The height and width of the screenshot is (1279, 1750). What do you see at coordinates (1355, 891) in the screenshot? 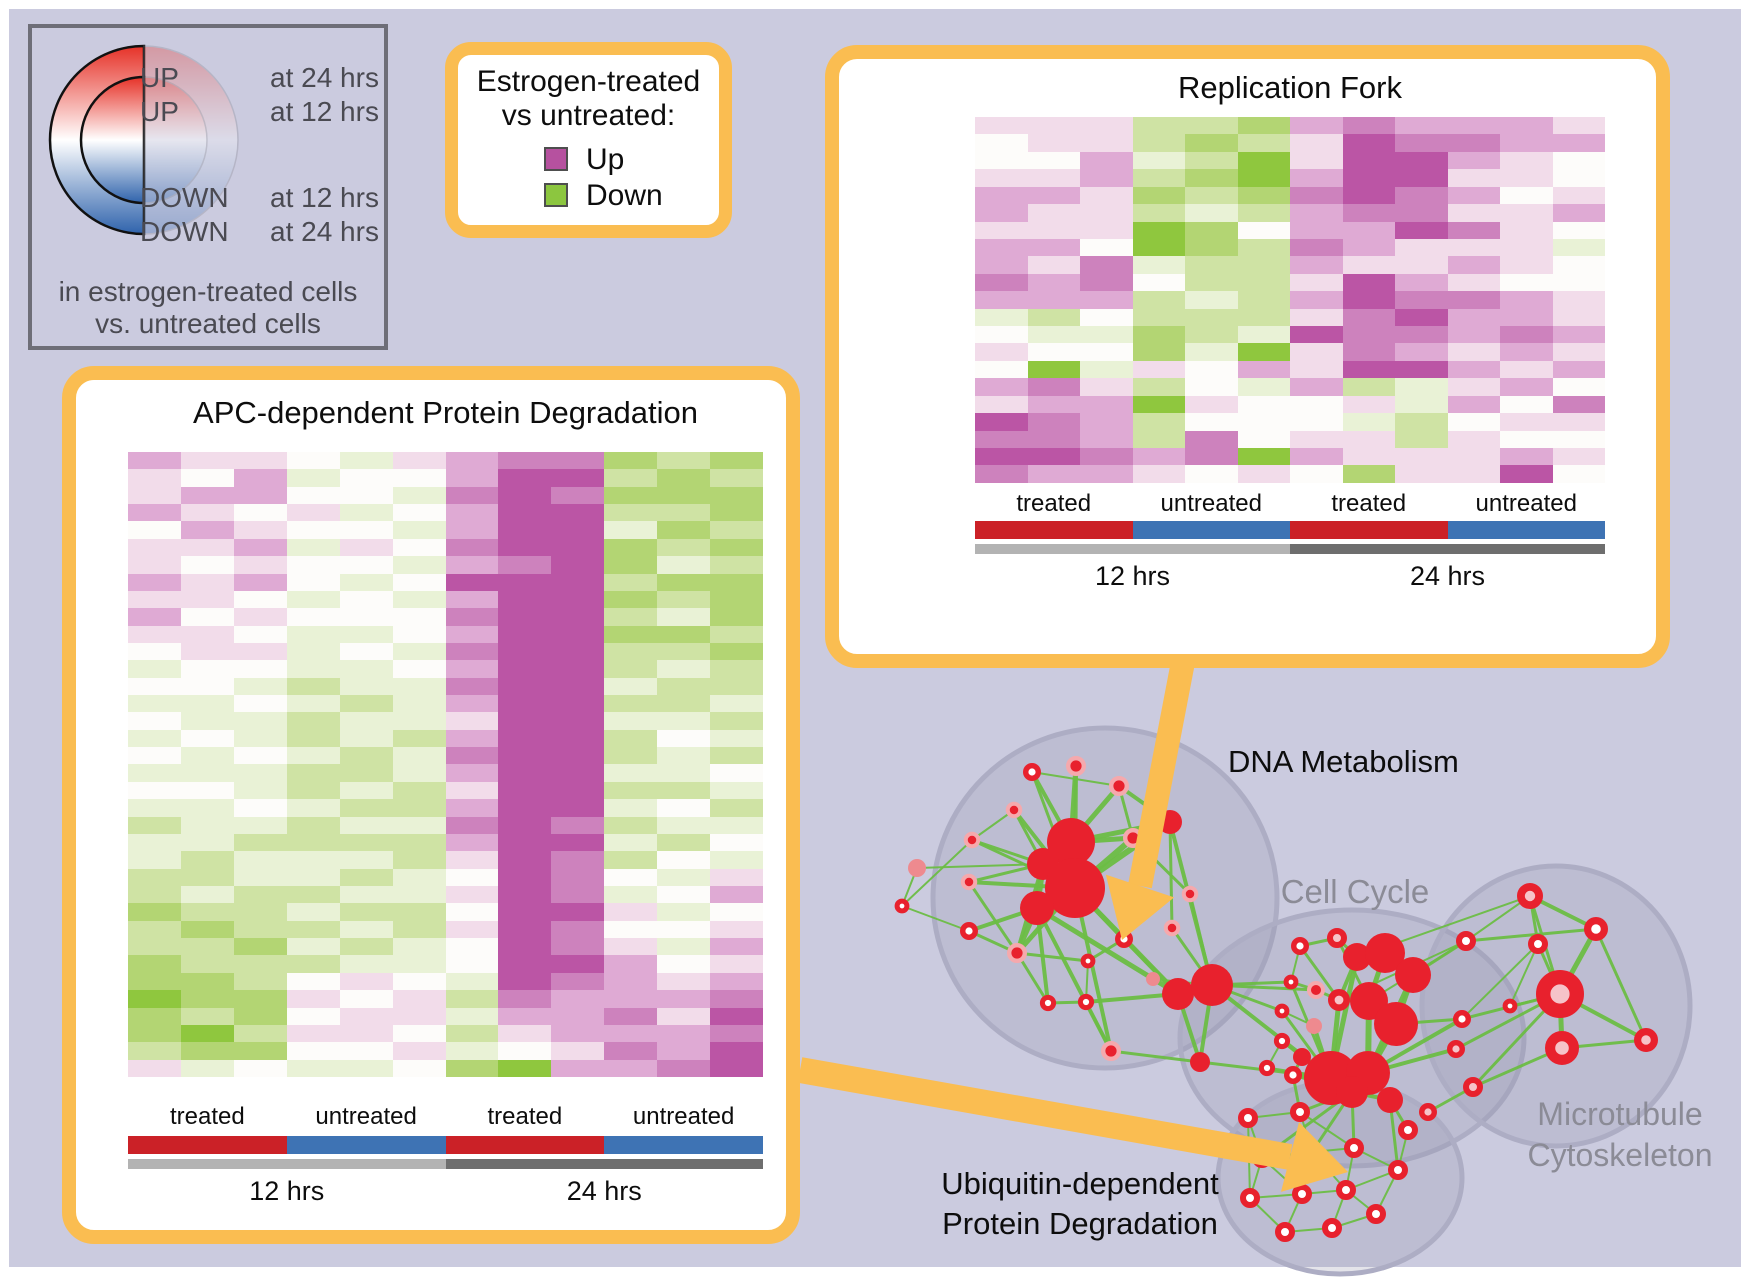
I see `cell-cycle-label: Cell Cycle` at bounding box center [1355, 891].